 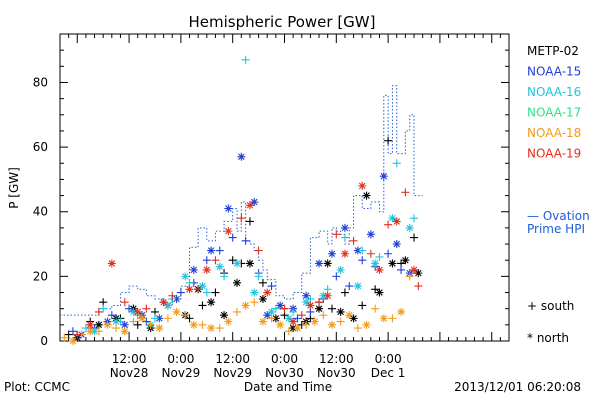 I want to click on y-tick-label: 80, so click(x=40, y=82).